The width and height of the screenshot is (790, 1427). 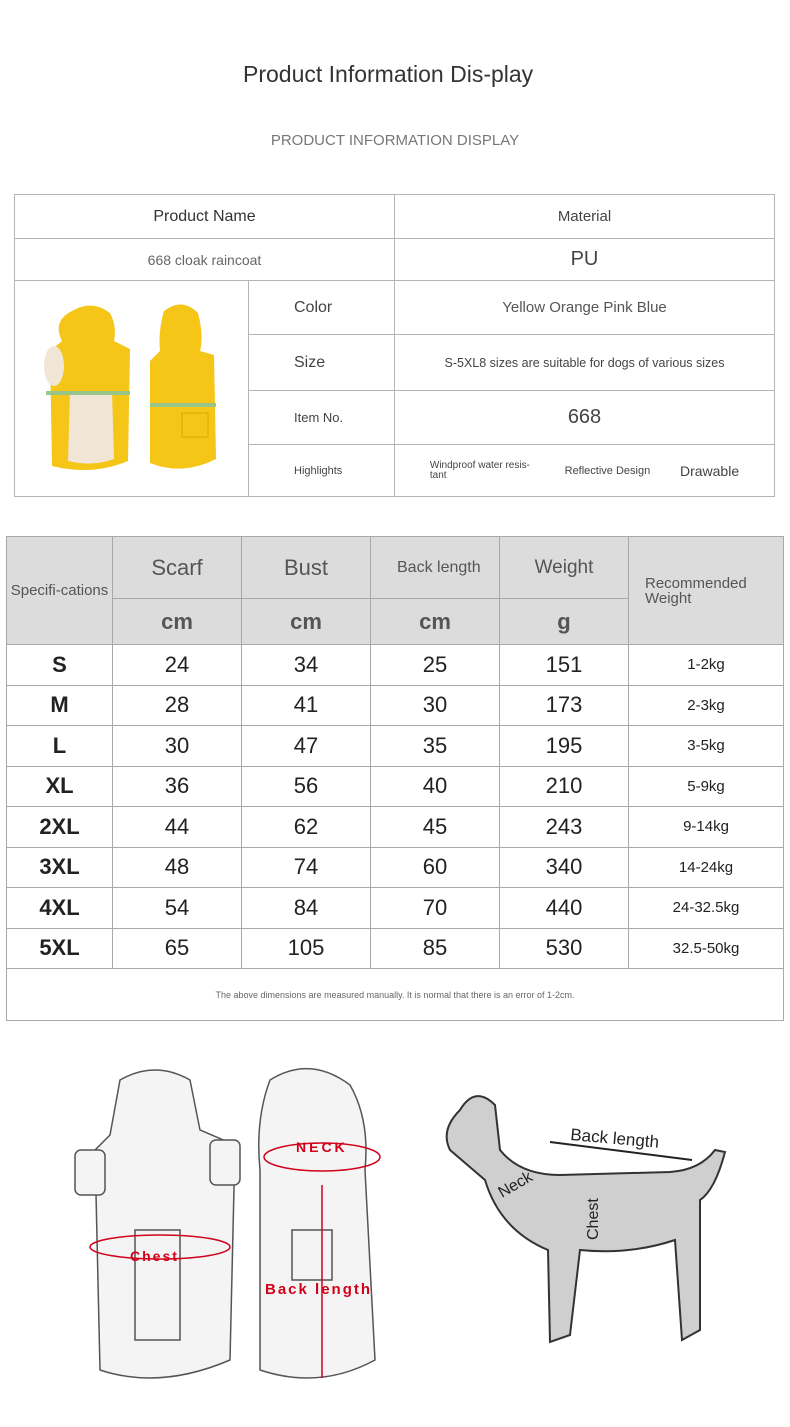 What do you see at coordinates (564, 786) in the screenshot?
I see `size-cell: 210` at bounding box center [564, 786].